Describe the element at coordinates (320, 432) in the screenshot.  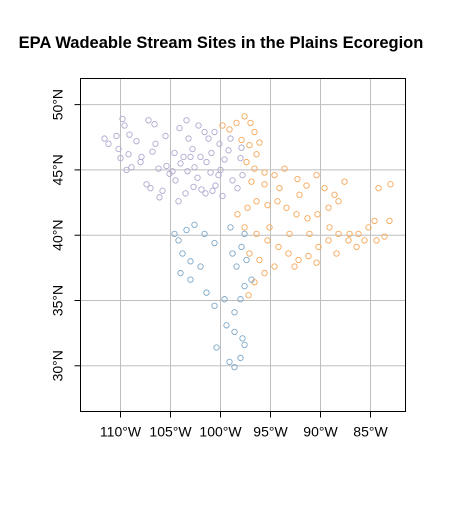
I see `x-tick-label: 90°W` at that location.